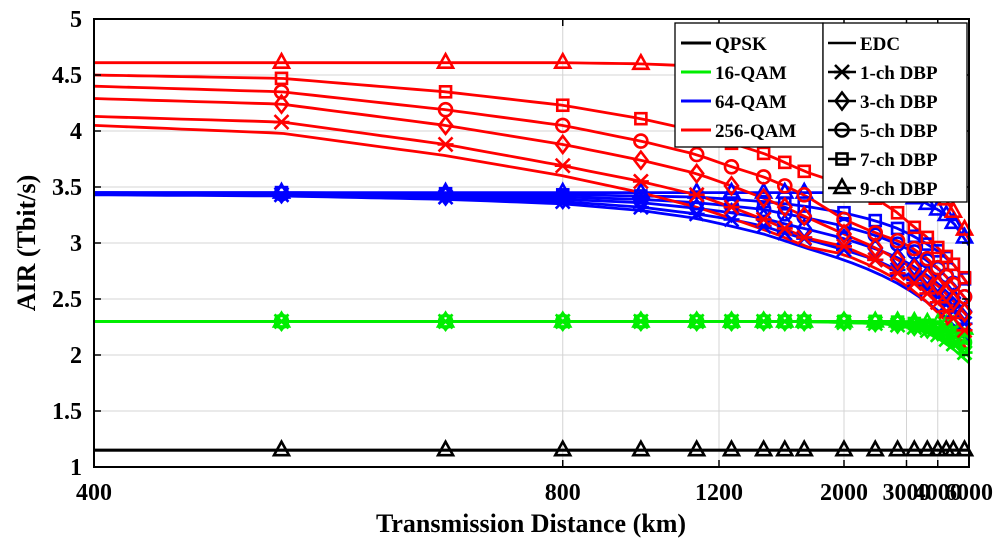 The image size is (1001, 544). I want to click on y-tick-label: 3, so click(76, 244).